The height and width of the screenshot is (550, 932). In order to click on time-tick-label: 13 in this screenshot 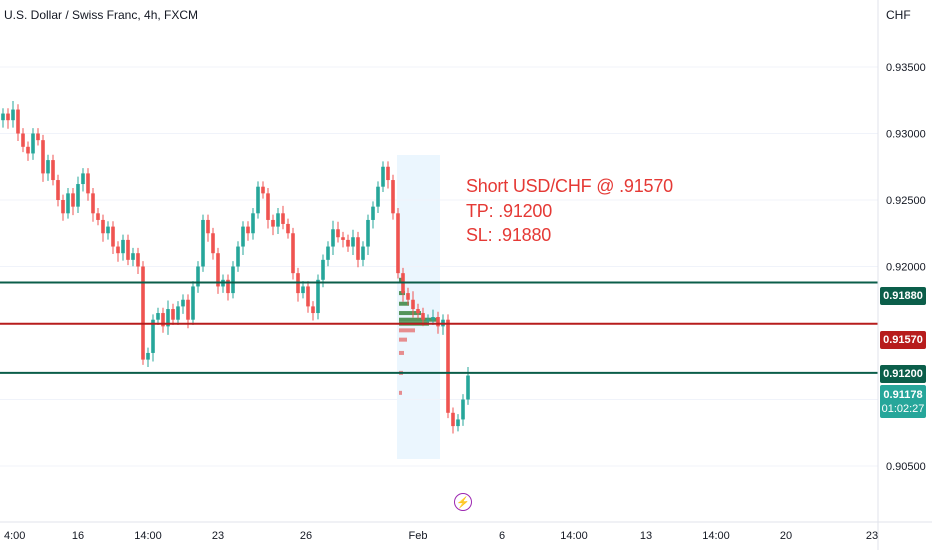, I will do `click(646, 536)`.